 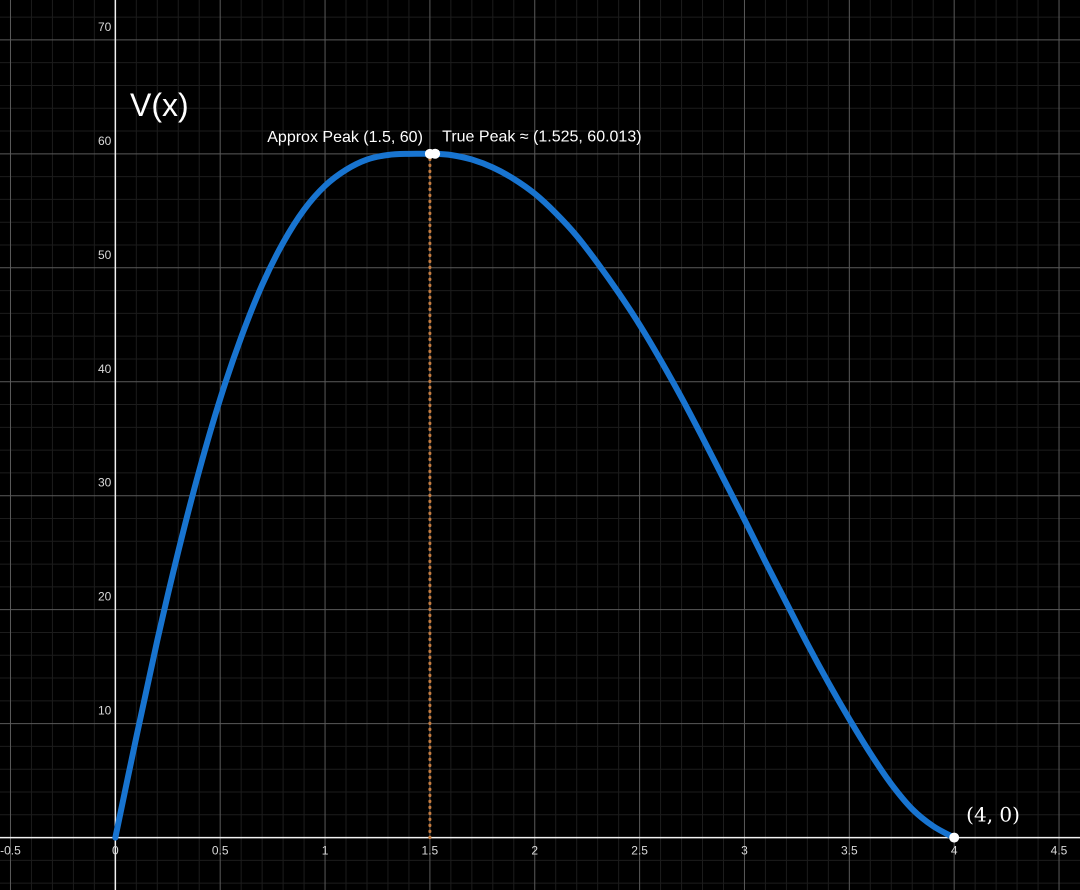 What do you see at coordinates (105, 483) in the screenshot?
I see `y-tick-label: 30` at bounding box center [105, 483].